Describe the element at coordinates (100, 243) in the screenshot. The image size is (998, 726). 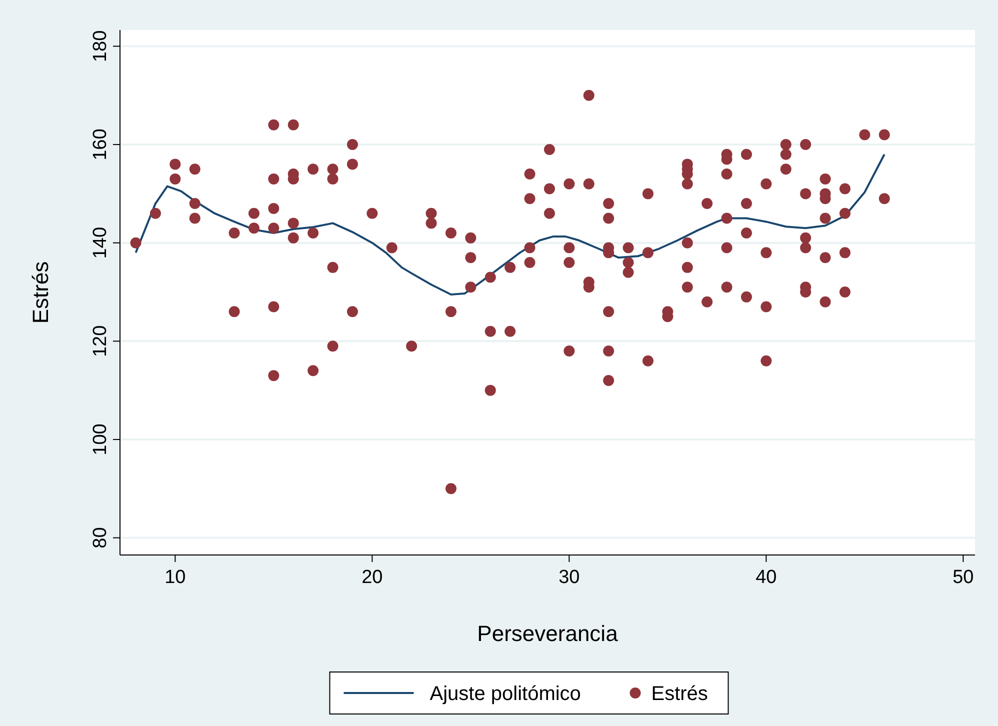
I see `y-tick-label: 140` at that location.